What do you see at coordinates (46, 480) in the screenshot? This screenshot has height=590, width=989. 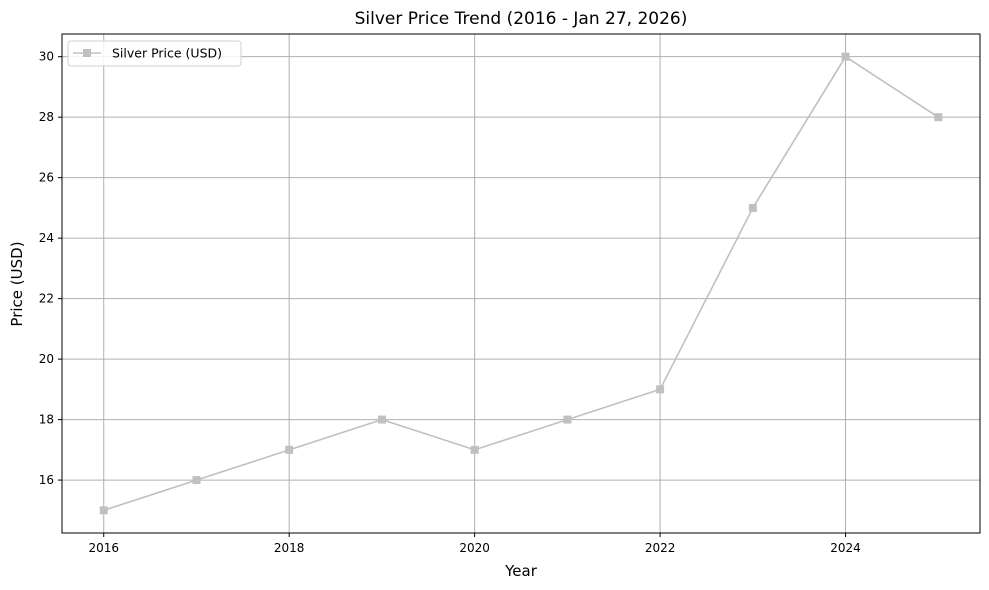 I see `y-tick-label: 16` at bounding box center [46, 480].